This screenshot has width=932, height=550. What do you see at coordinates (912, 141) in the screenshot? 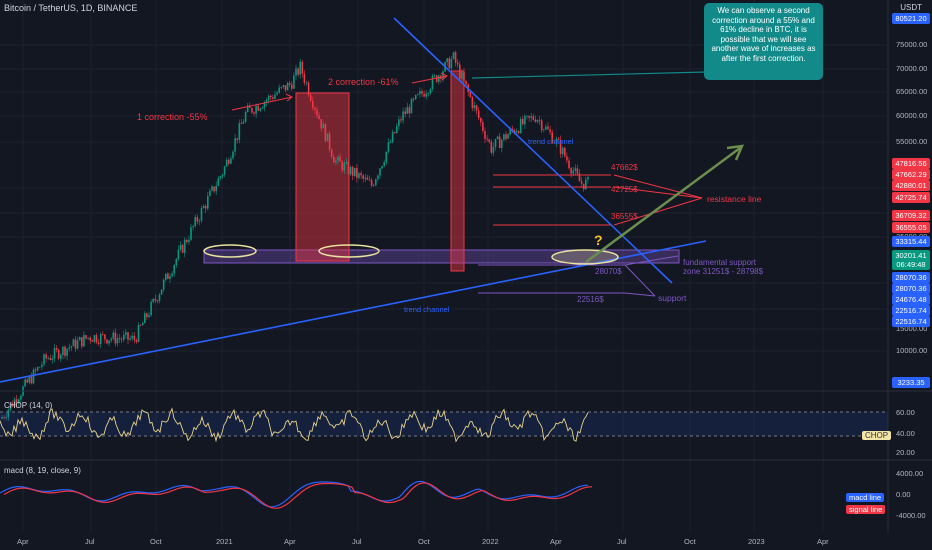
I see `price-tick: 55000.00` at bounding box center [912, 141].